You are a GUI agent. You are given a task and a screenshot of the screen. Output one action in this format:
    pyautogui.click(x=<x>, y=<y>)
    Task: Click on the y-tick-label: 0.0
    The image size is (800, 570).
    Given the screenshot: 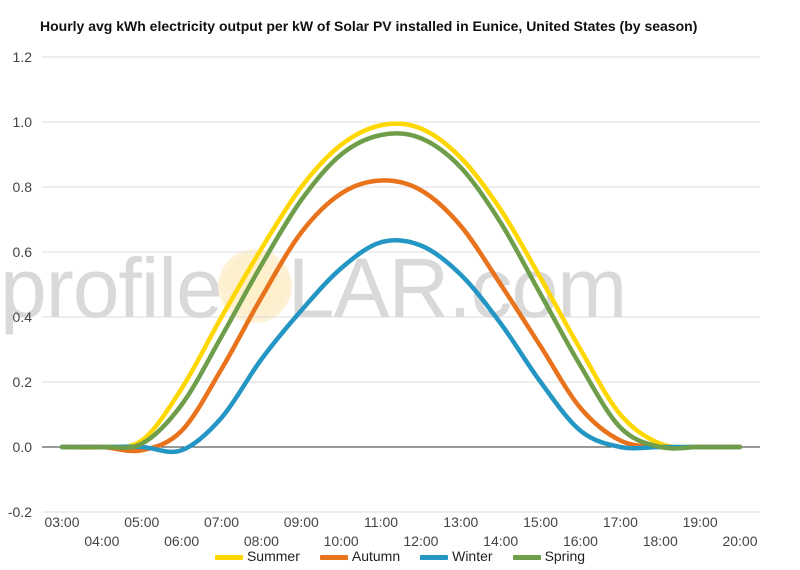 What is the action you would take?
    pyautogui.click(x=23, y=447)
    